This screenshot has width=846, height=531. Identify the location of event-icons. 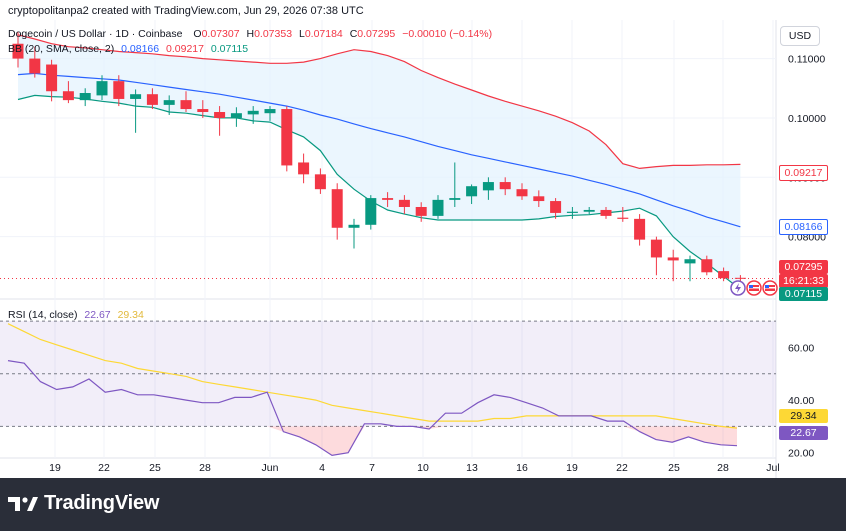
(754, 288).